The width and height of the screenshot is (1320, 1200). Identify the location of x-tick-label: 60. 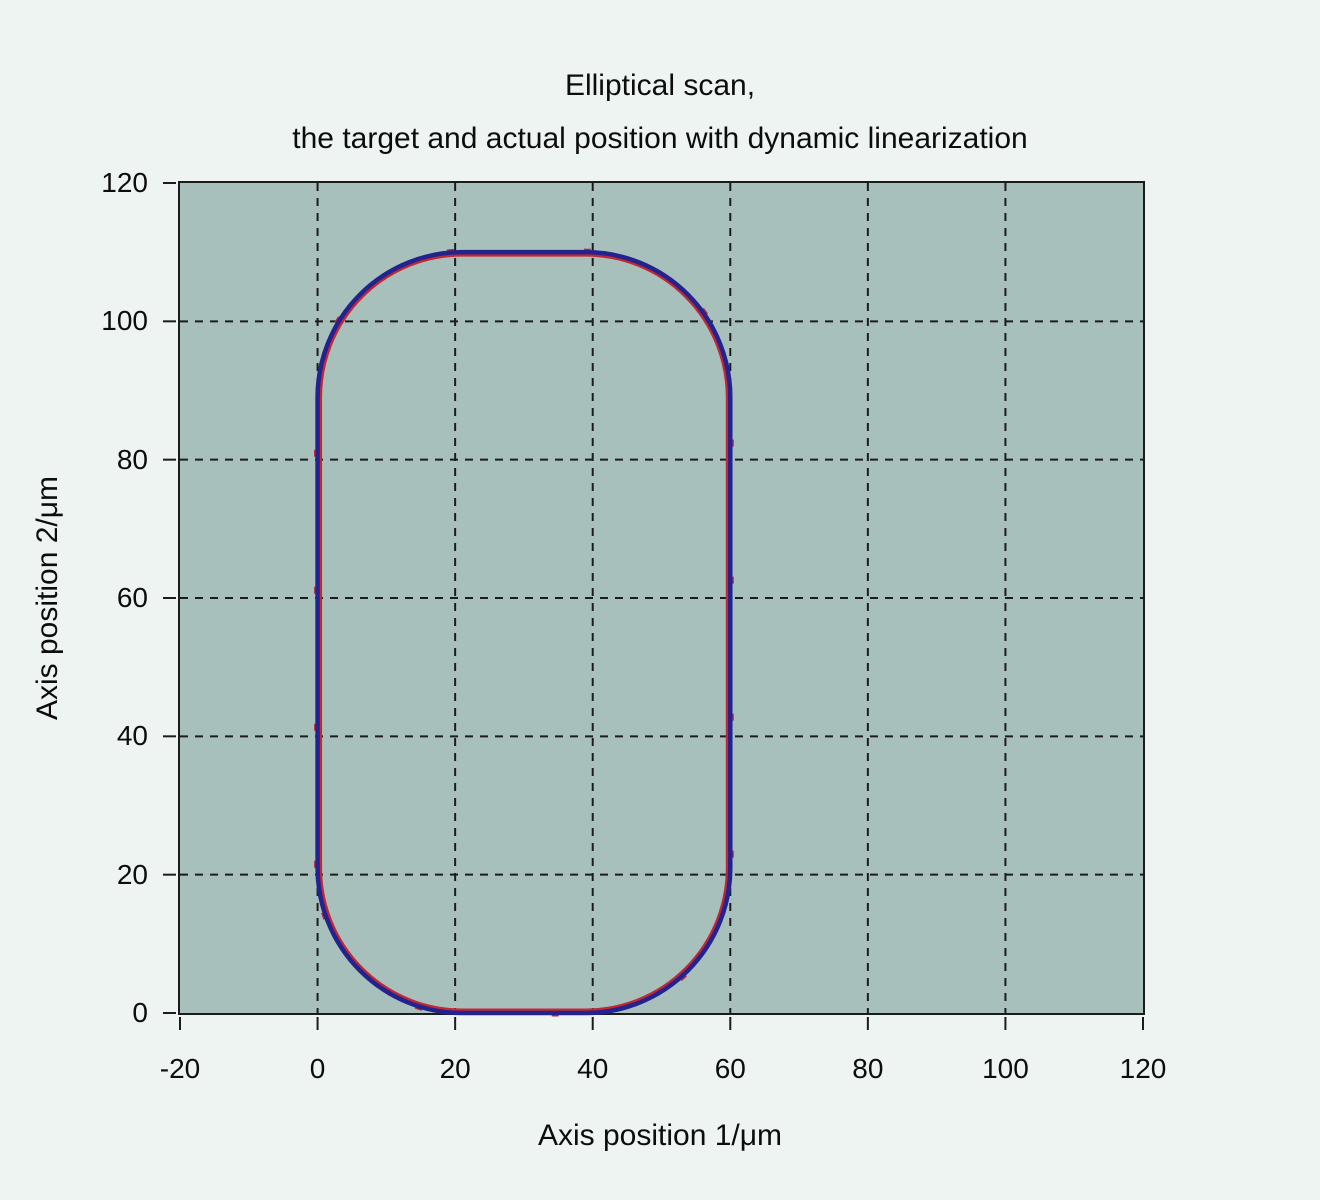
(730, 1068).